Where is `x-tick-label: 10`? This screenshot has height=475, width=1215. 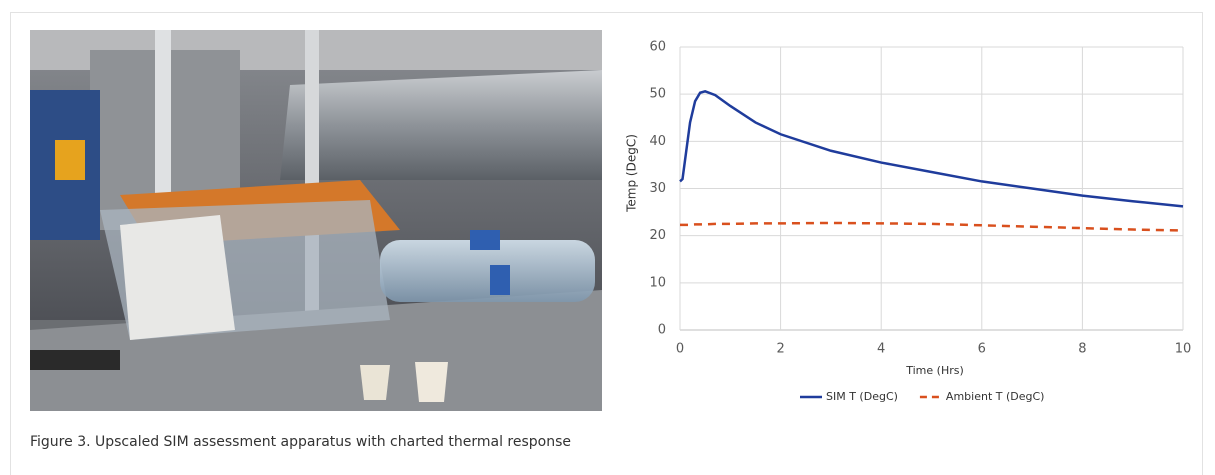 x-tick-label: 10 is located at coordinates (1183, 349).